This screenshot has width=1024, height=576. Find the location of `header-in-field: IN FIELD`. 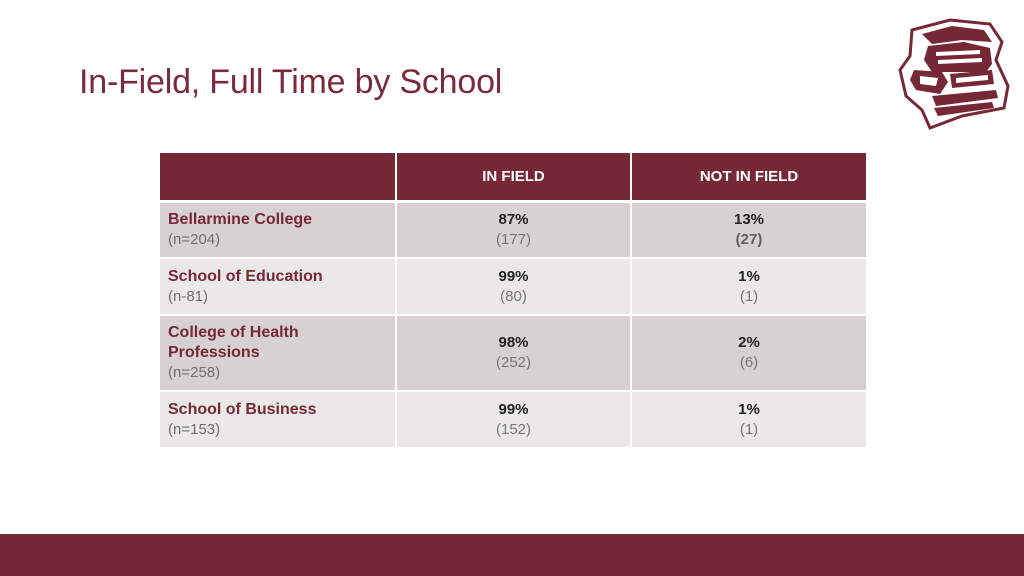

header-in-field: IN FIELD is located at coordinates (513, 178).